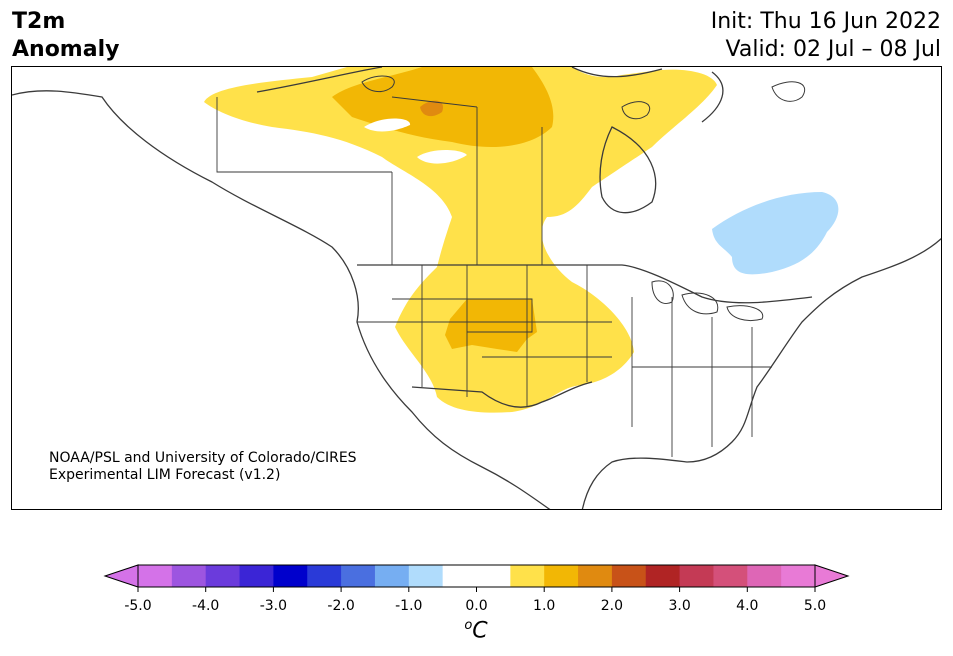 Image resolution: width=953 pixels, height=656 pixels. I want to click on plot-title: T2m Anomaly, so click(65, 36).